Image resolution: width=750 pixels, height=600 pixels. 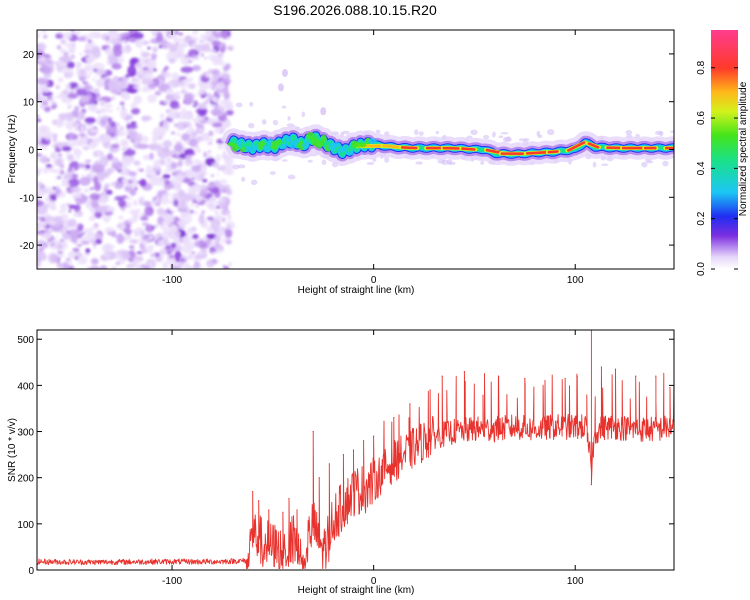 I want to click on colorbar-tick-label: 0.6, so click(x=701, y=118).